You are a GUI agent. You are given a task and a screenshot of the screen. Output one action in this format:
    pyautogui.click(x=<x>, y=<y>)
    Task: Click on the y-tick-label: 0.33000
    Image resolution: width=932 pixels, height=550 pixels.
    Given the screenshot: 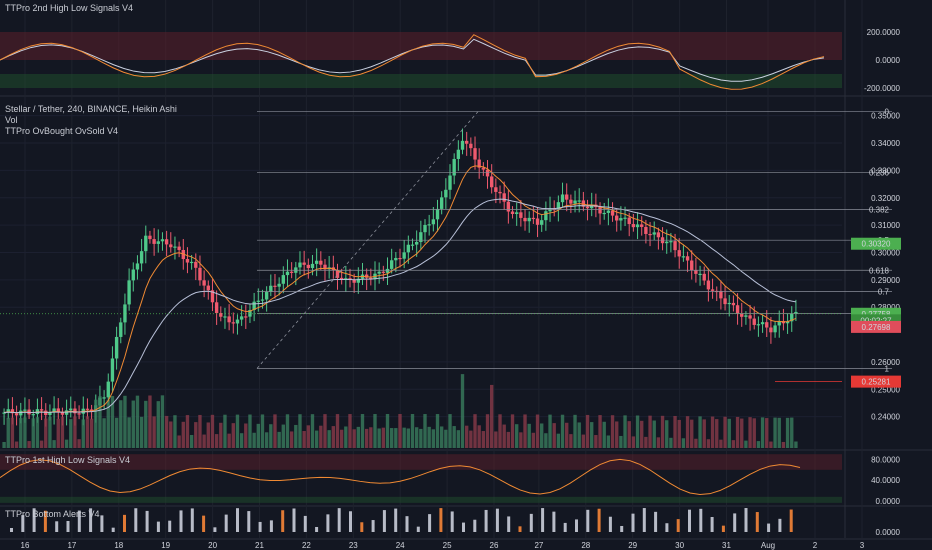 What is the action you would take?
    pyautogui.click(x=885, y=170)
    